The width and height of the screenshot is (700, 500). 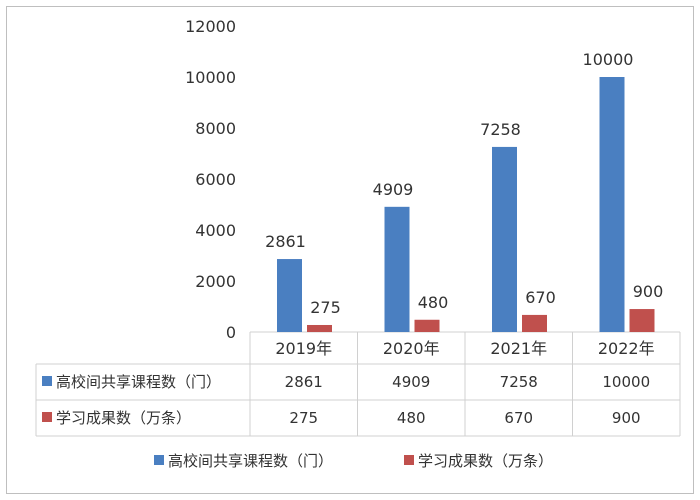 I want to click on y-tick-label: 0, so click(x=231, y=332).